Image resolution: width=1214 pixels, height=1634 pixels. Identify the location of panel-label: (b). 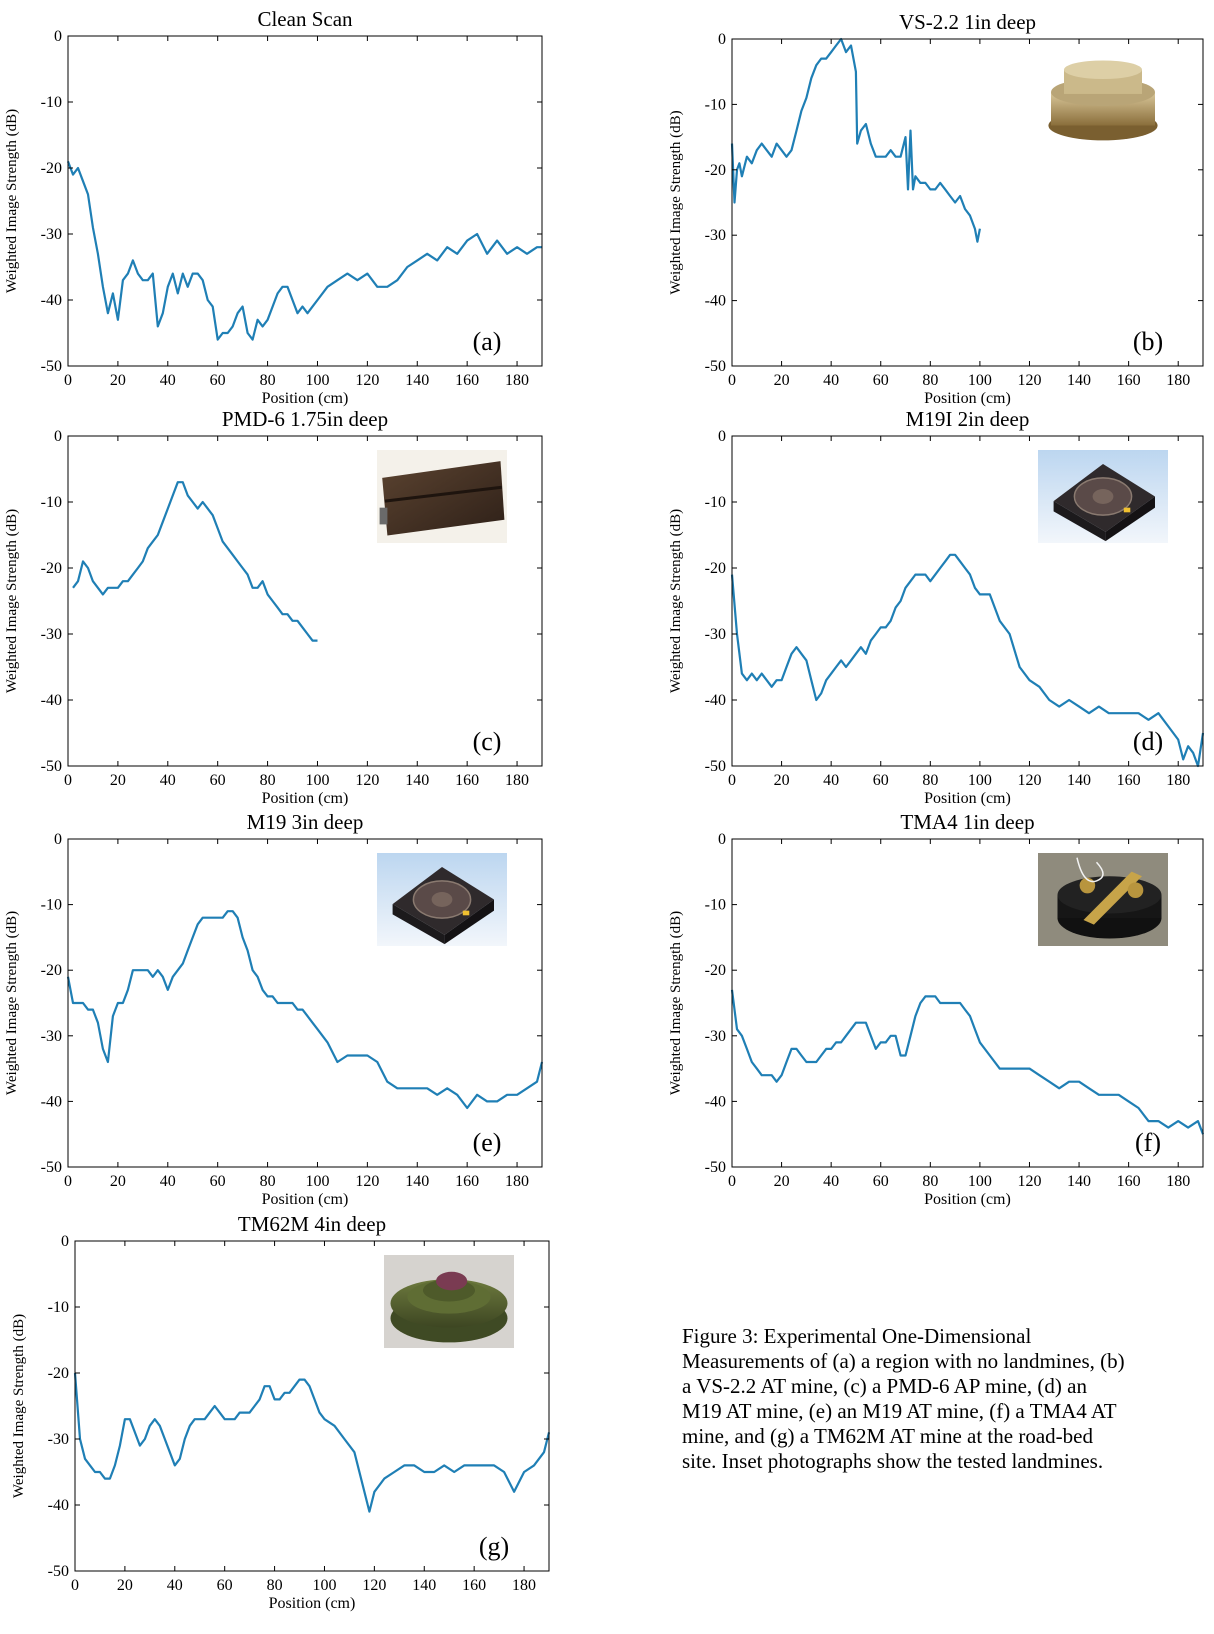
(1148, 341).